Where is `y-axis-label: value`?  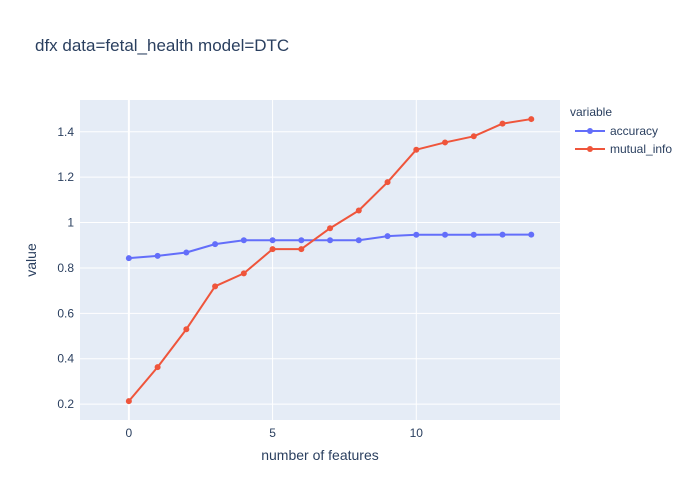 y-axis-label: value is located at coordinates (31, 260).